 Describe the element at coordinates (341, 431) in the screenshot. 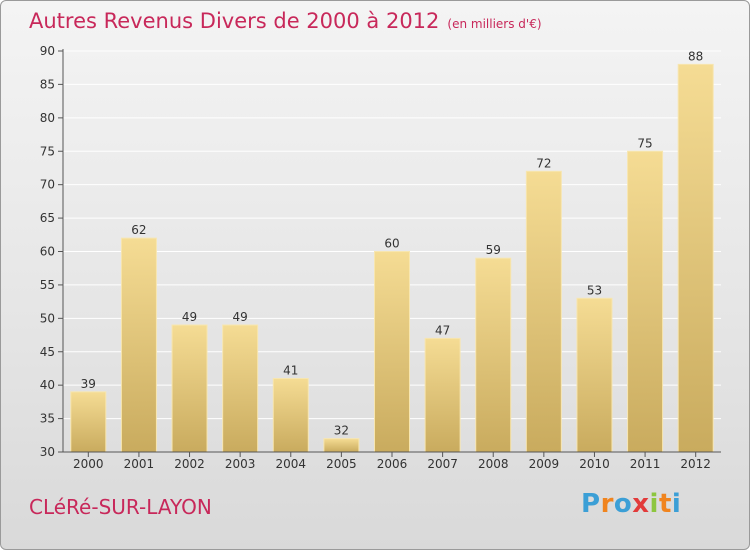

I see `bar-value-label: 32` at that location.